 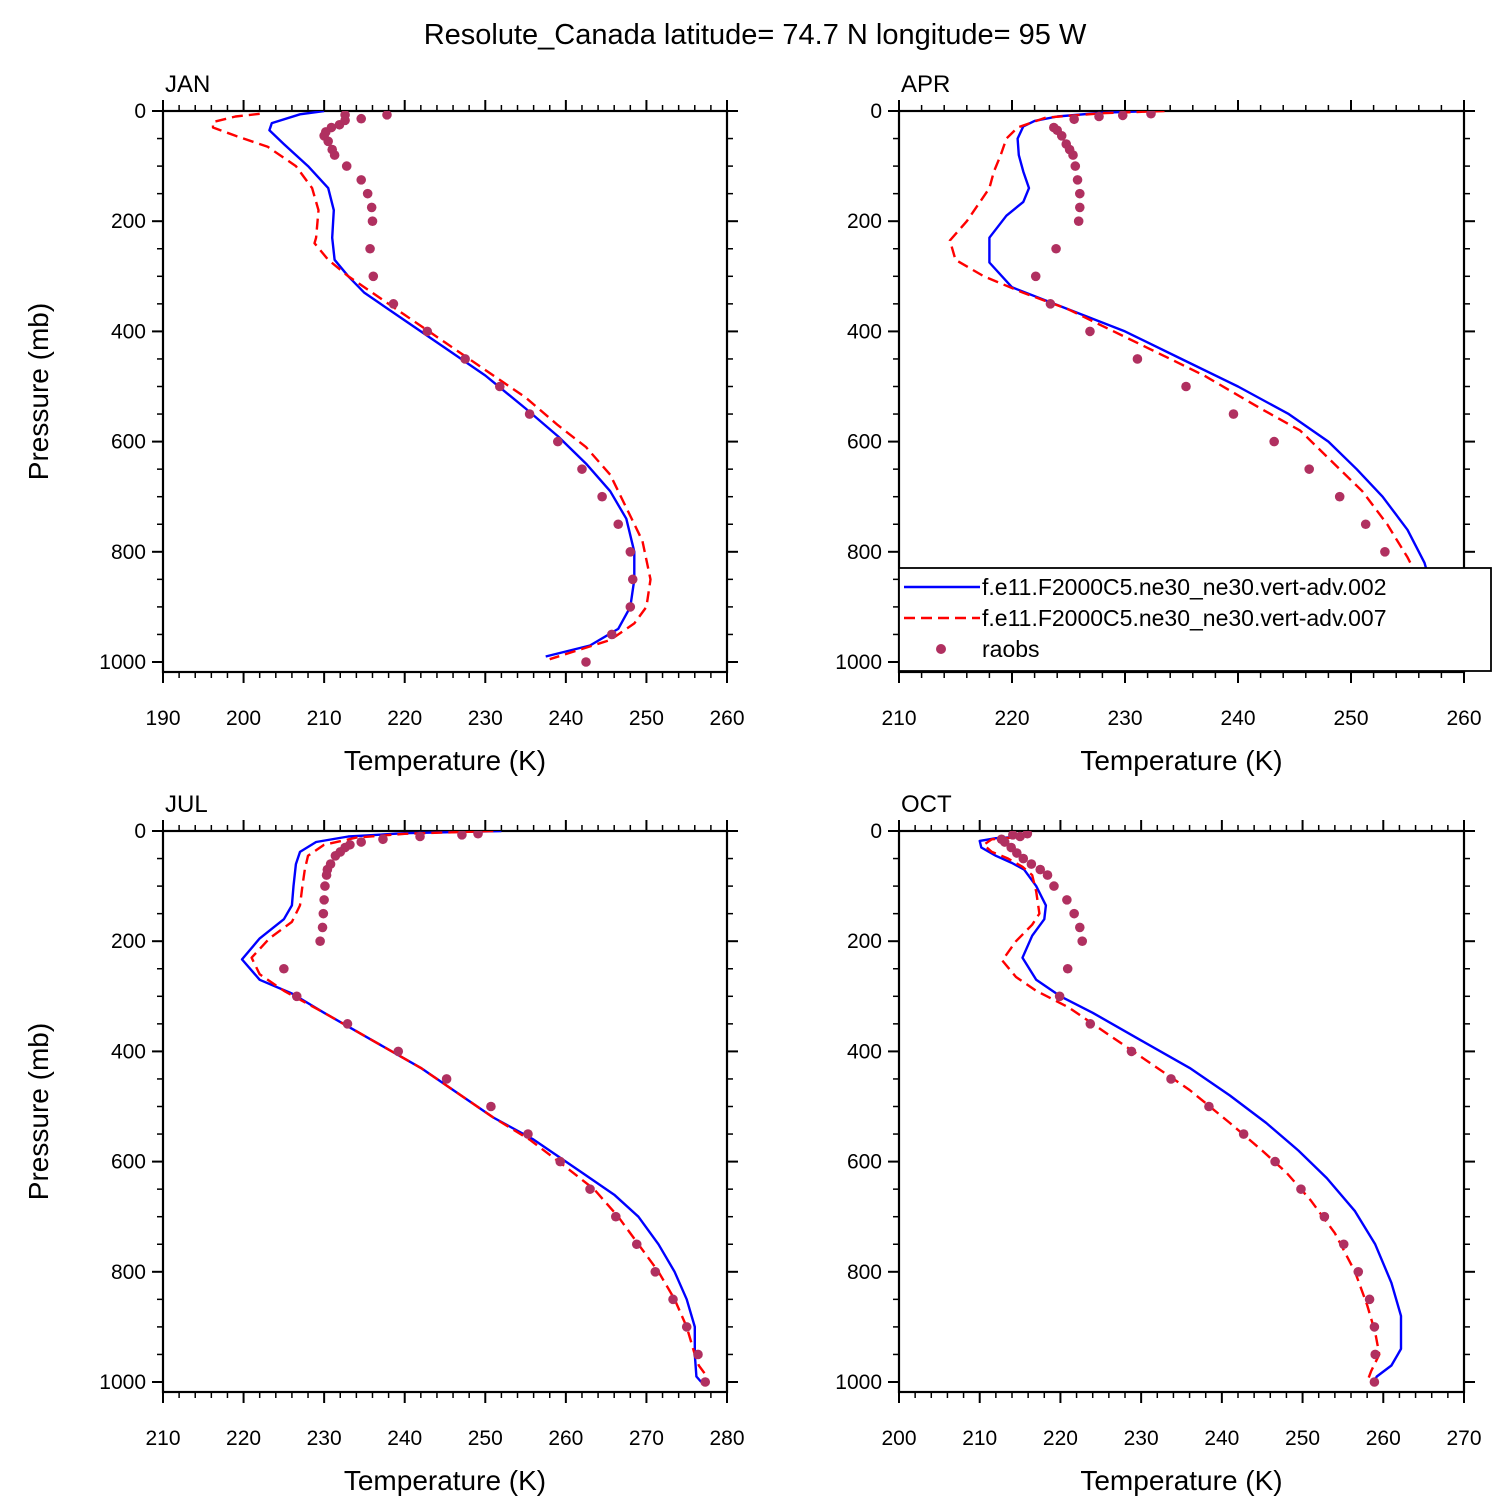 What do you see at coordinates (1463, 1438) in the screenshot?
I see `x-tick-label: 270` at bounding box center [1463, 1438].